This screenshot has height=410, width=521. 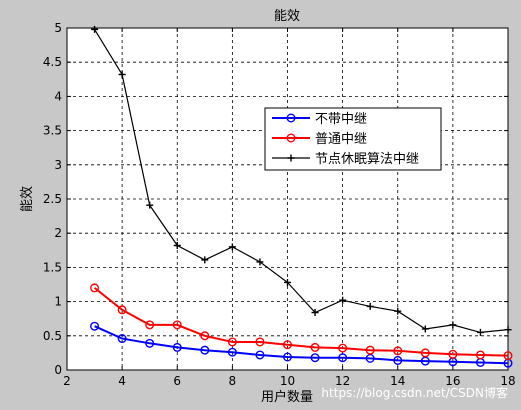 I want to click on chart-title: 能效, so click(x=287, y=16).